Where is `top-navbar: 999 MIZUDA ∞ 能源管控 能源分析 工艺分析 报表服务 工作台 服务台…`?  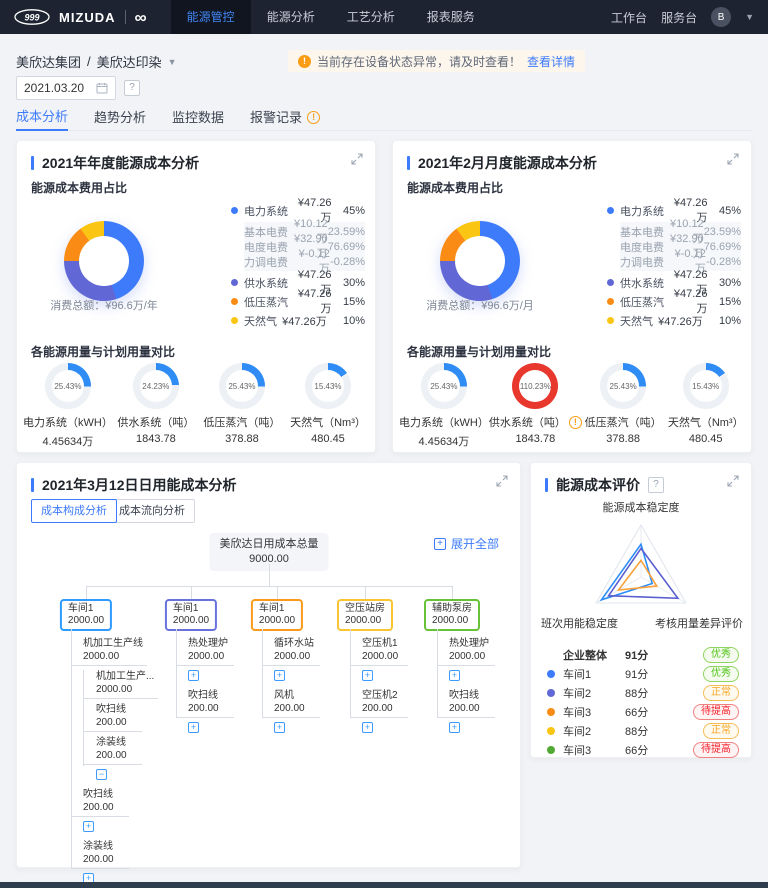
top-navbar: 999 MIZUDA ∞ 能源管控 能源分析 工艺分析 报表服务 工作台 服务台… is located at coordinates (384, 17).